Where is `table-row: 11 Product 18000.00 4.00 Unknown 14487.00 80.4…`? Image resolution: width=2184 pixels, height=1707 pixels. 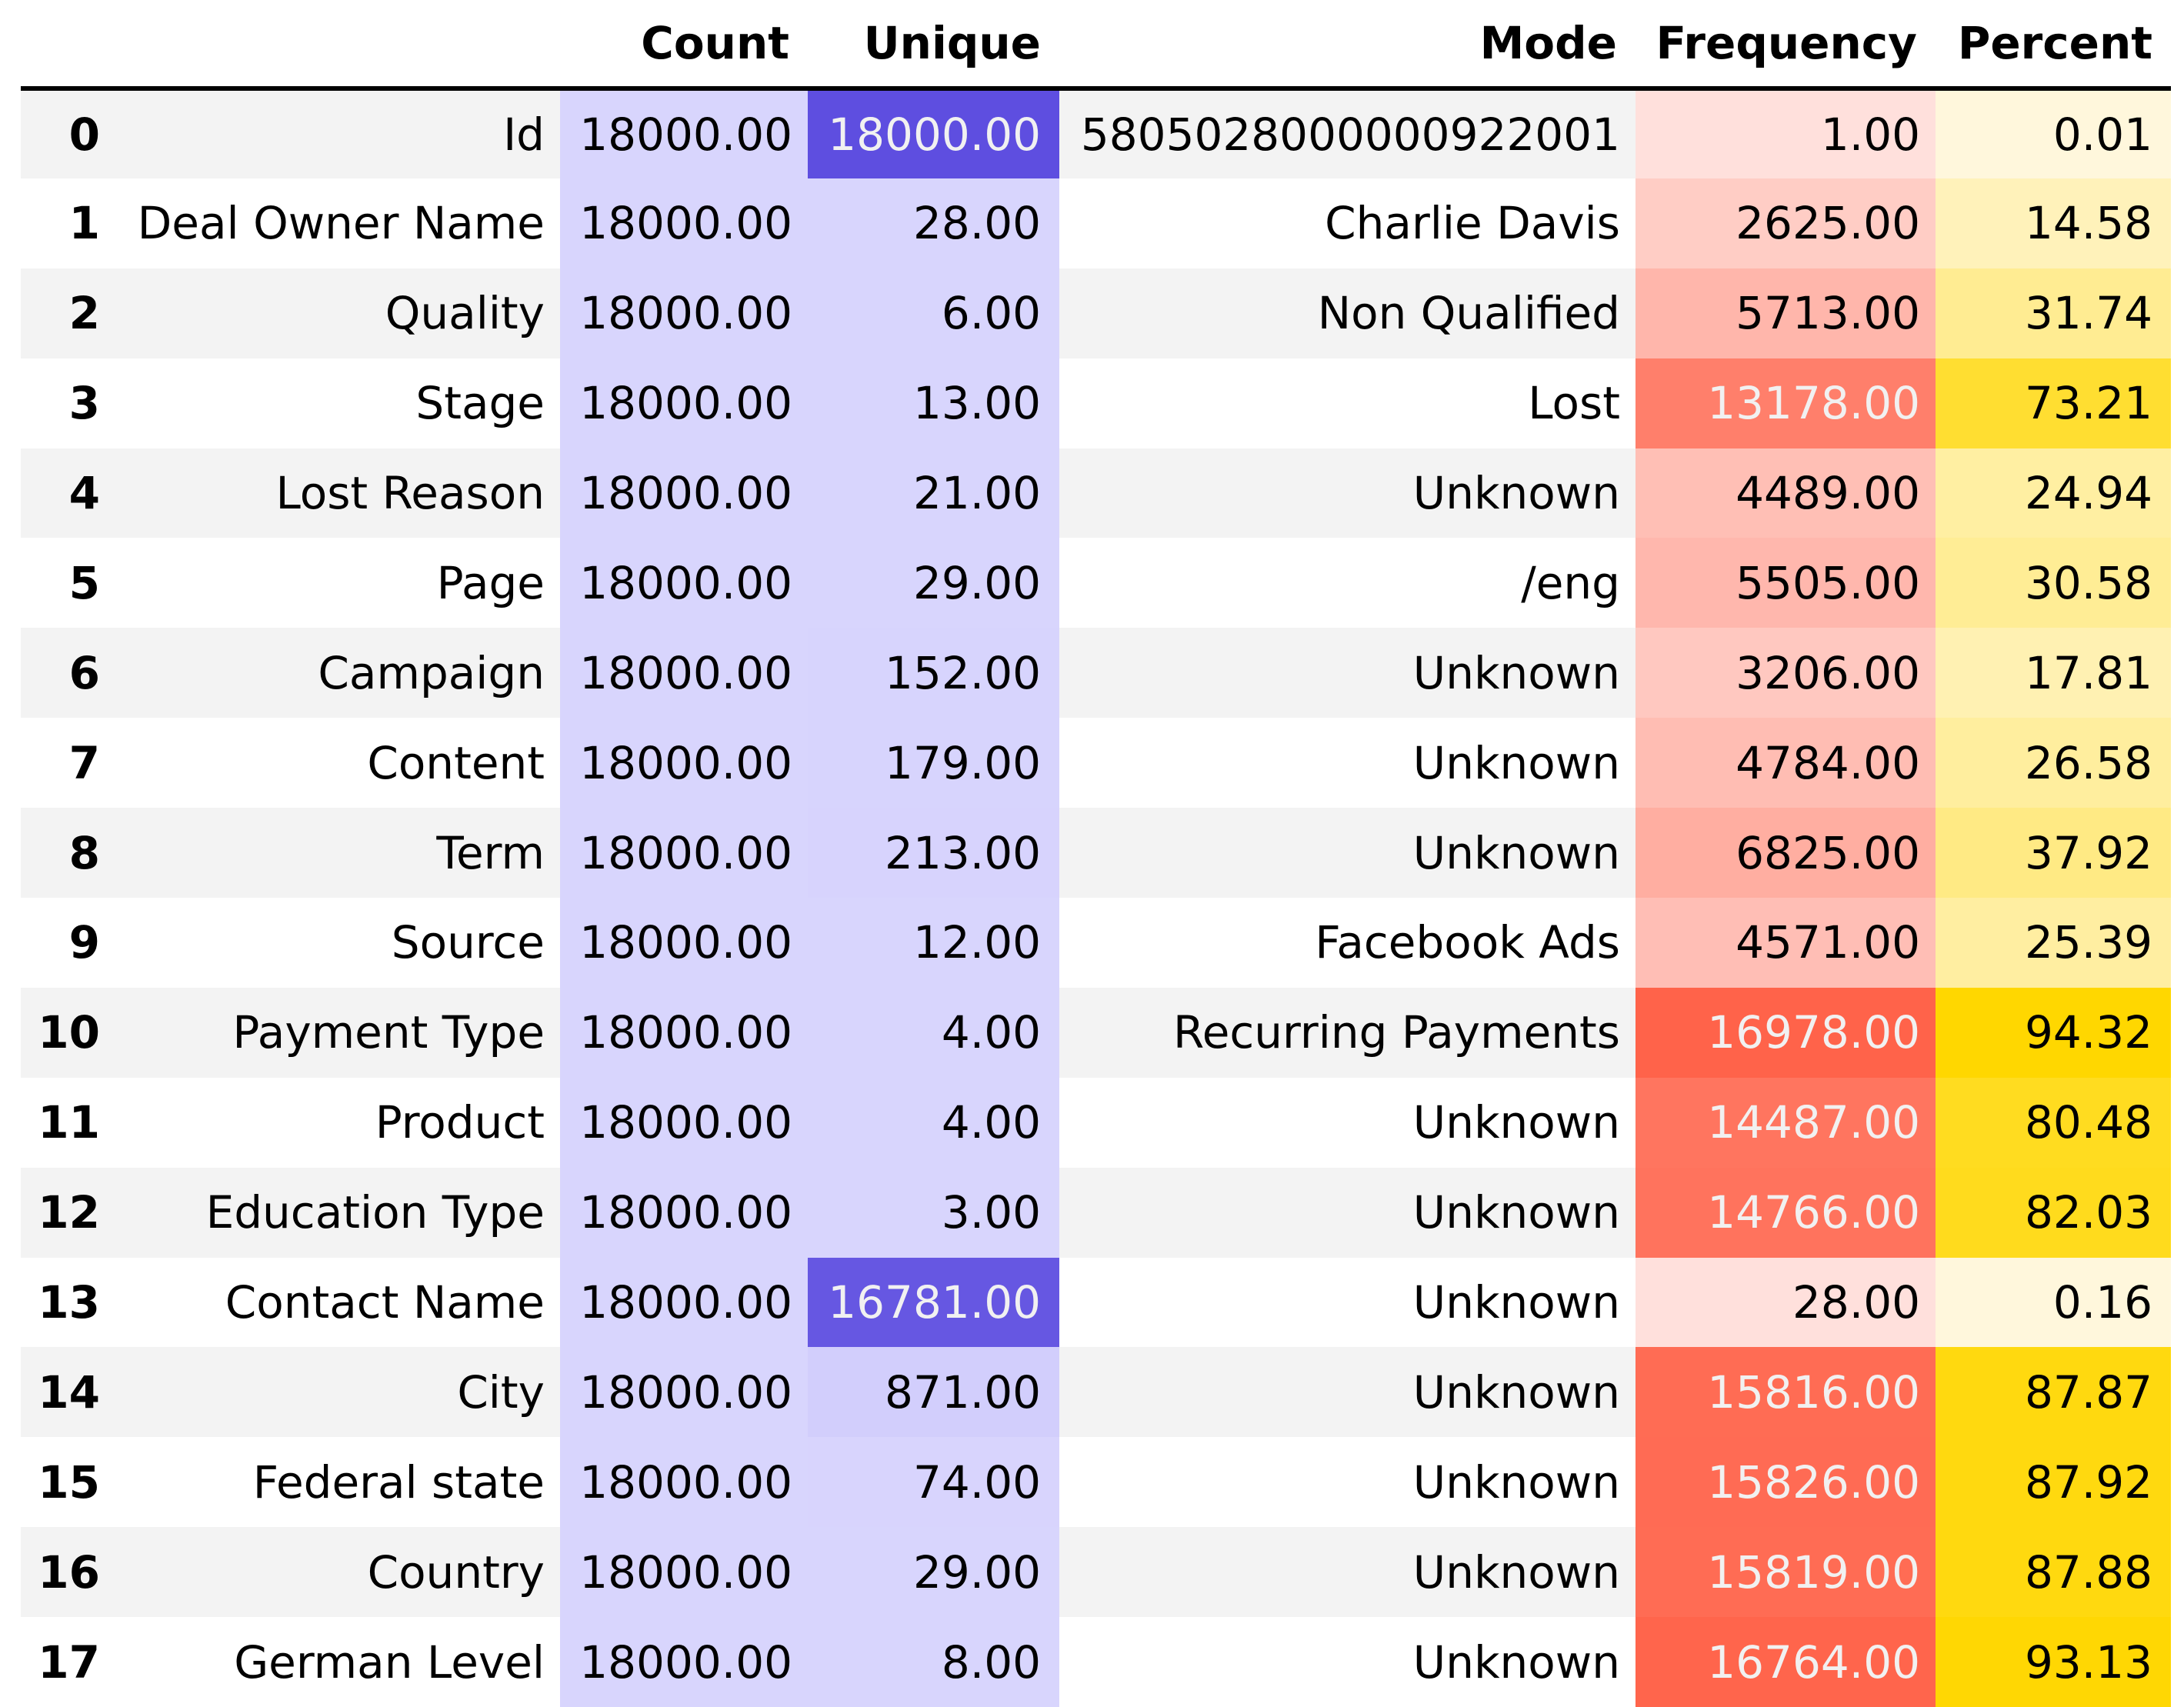
table-row: 11 Product 18000.00 4.00 Unknown 14487.00 80.4… is located at coordinates (1096, 1122).